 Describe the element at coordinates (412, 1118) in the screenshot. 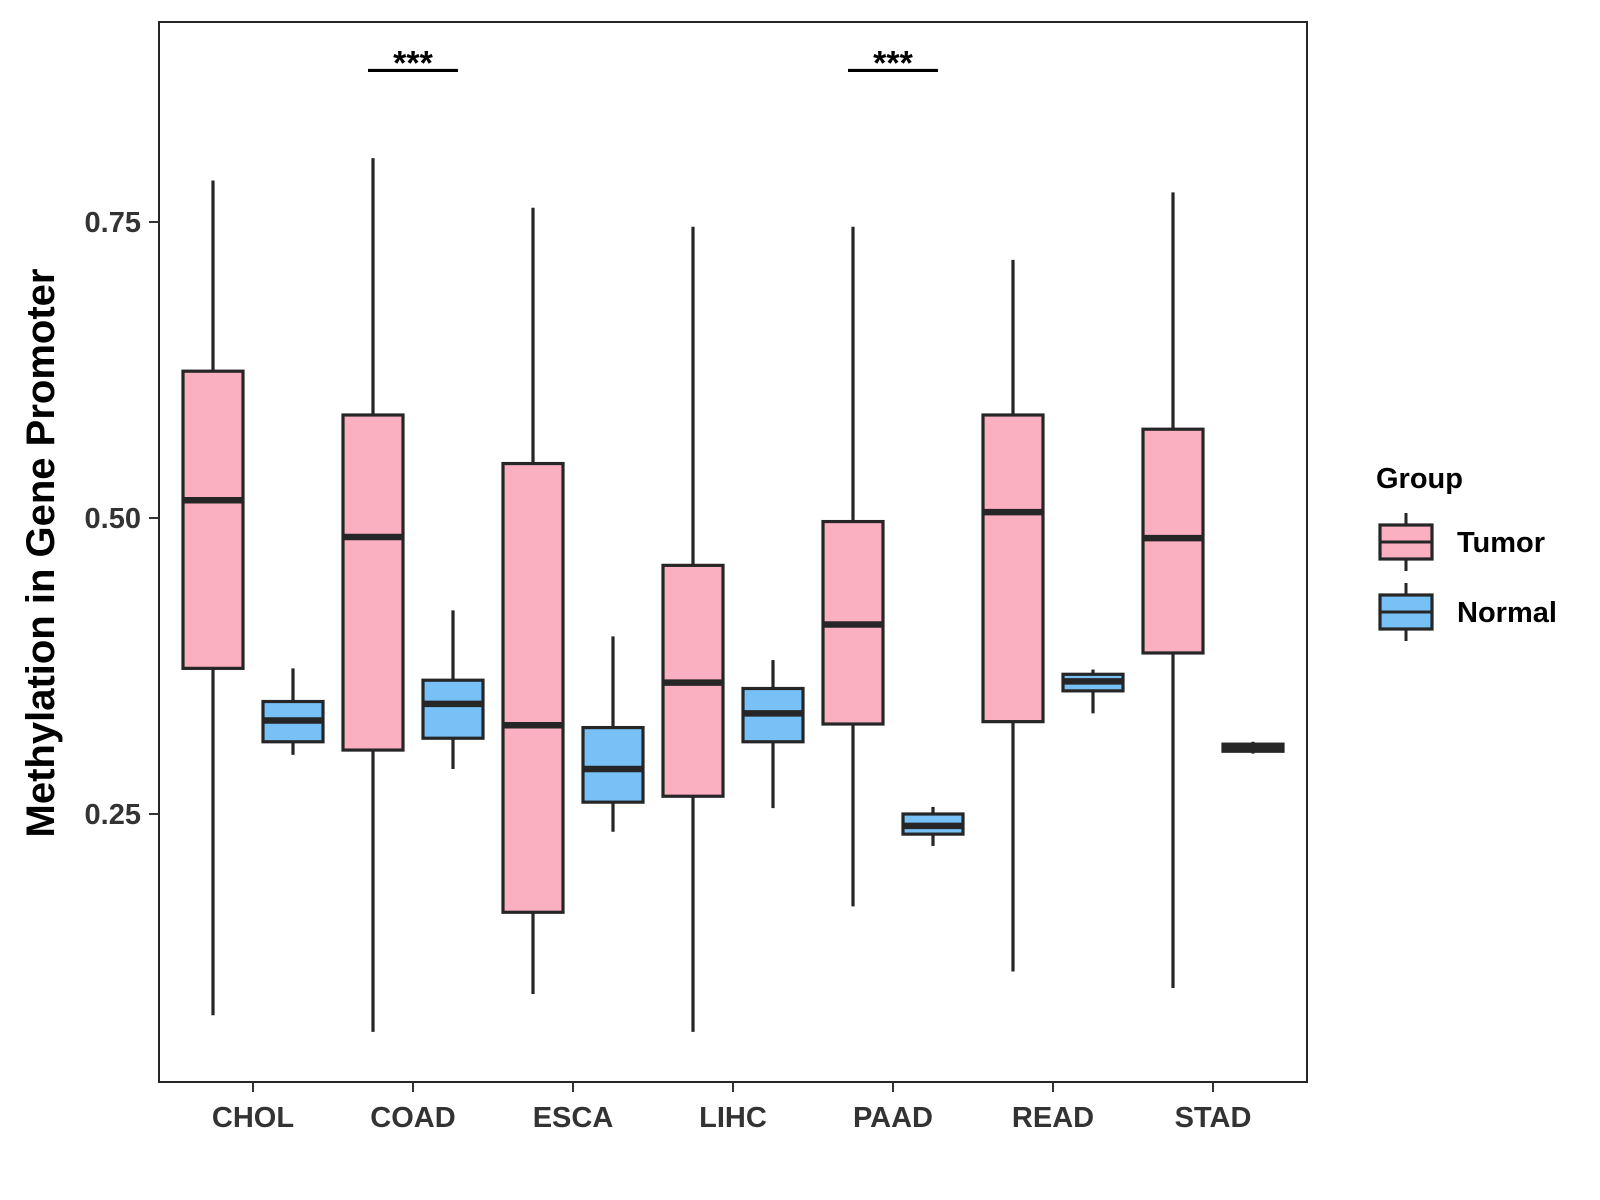

I see `x-tick-label: COAD` at that location.